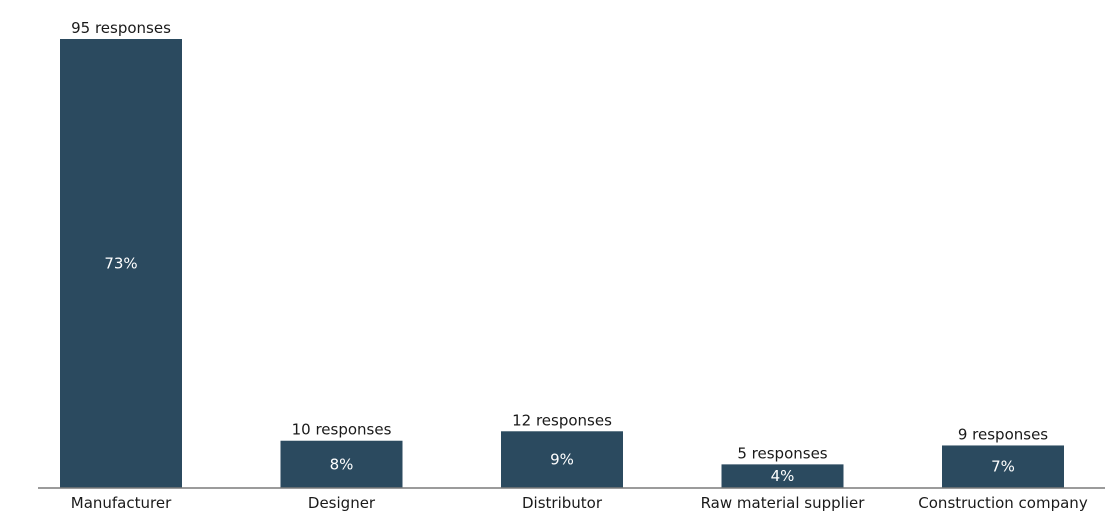 This screenshot has height=517, width=1105. I want to click on bar-percent-label-0: 73%, so click(120, 264).